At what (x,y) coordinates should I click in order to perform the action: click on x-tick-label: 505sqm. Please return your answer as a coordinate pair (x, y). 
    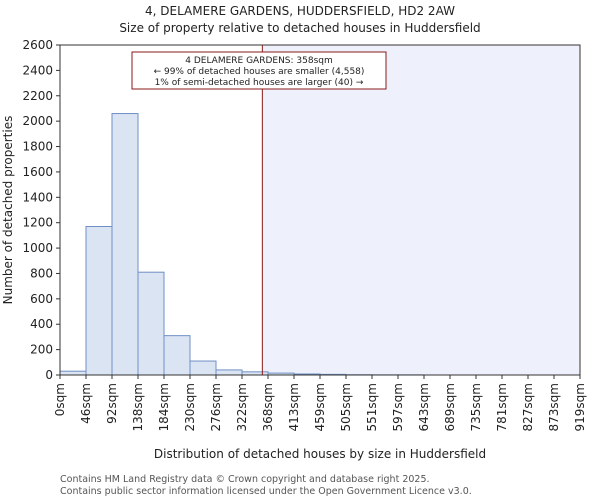
    Looking at the image, I should click on (346, 407).